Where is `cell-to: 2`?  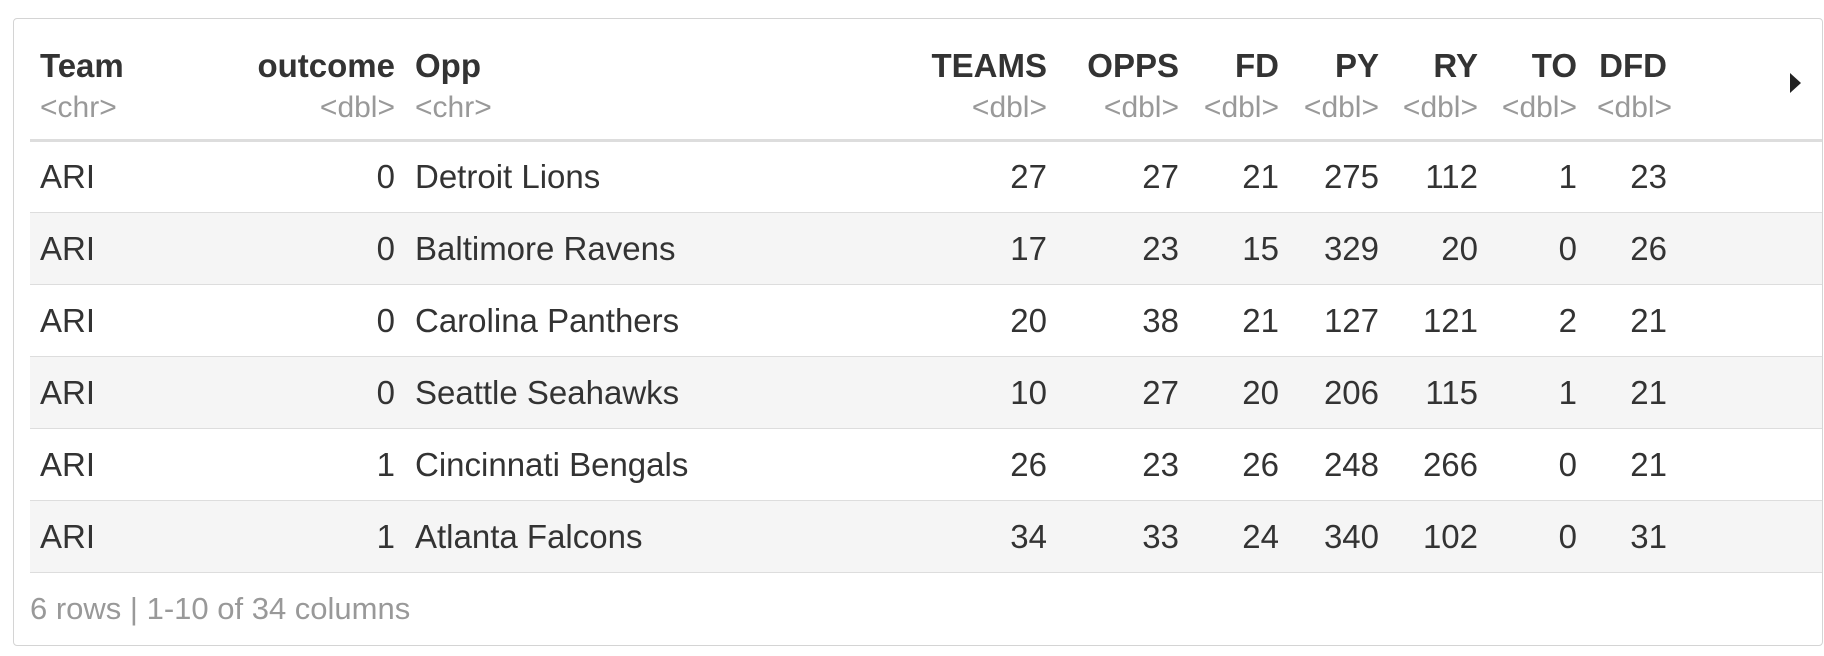
cell-to: 2 is located at coordinates (1537, 320).